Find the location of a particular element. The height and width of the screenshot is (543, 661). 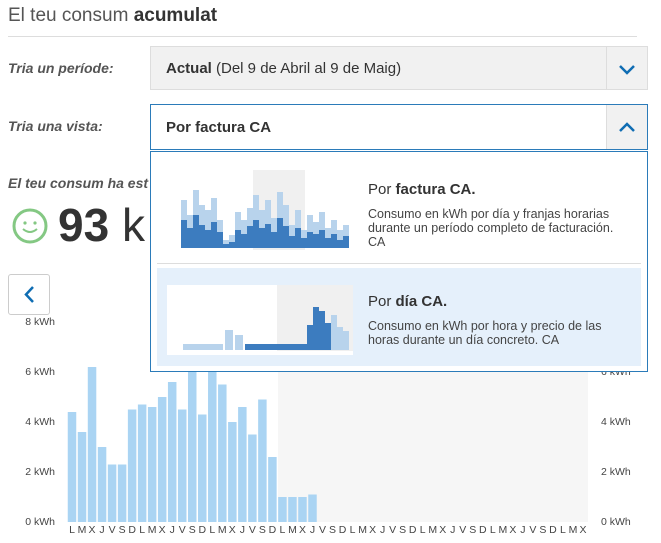

chevron-left is located at coordinates (29, 294).